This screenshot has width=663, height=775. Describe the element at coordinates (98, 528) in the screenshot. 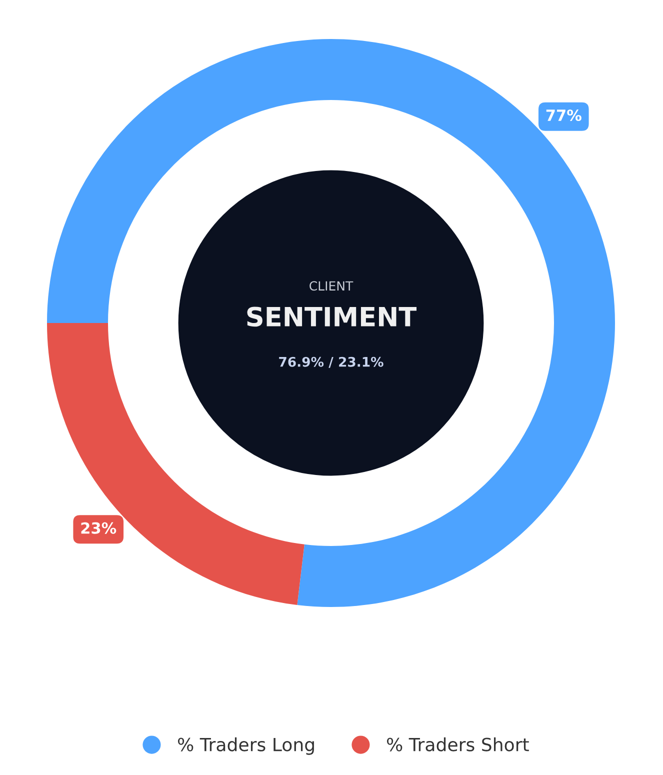

I see `data-label: 23%` at that location.